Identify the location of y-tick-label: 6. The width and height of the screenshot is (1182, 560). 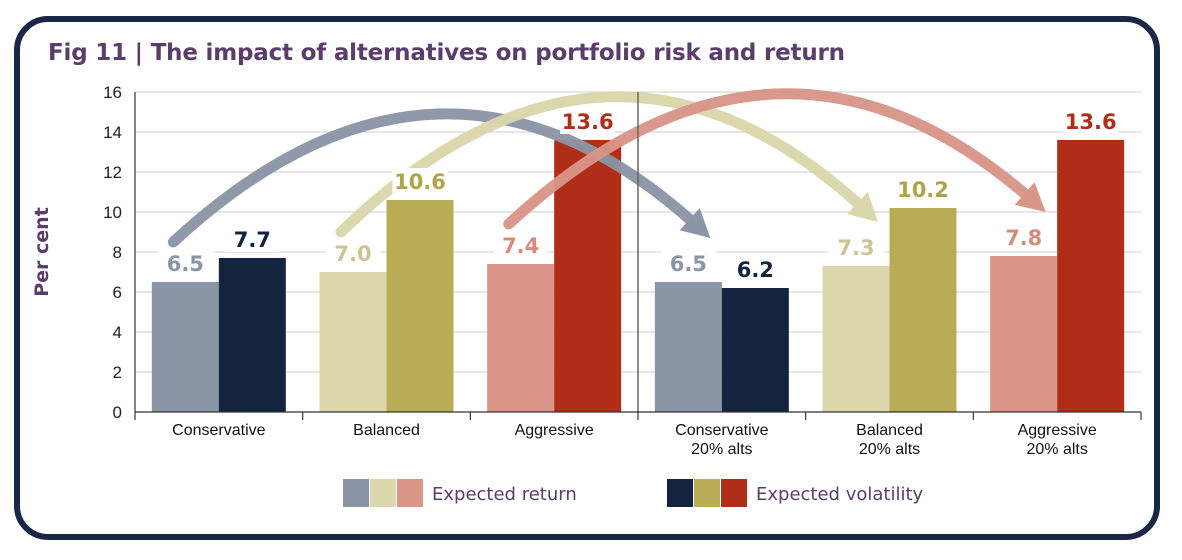
(117, 292).